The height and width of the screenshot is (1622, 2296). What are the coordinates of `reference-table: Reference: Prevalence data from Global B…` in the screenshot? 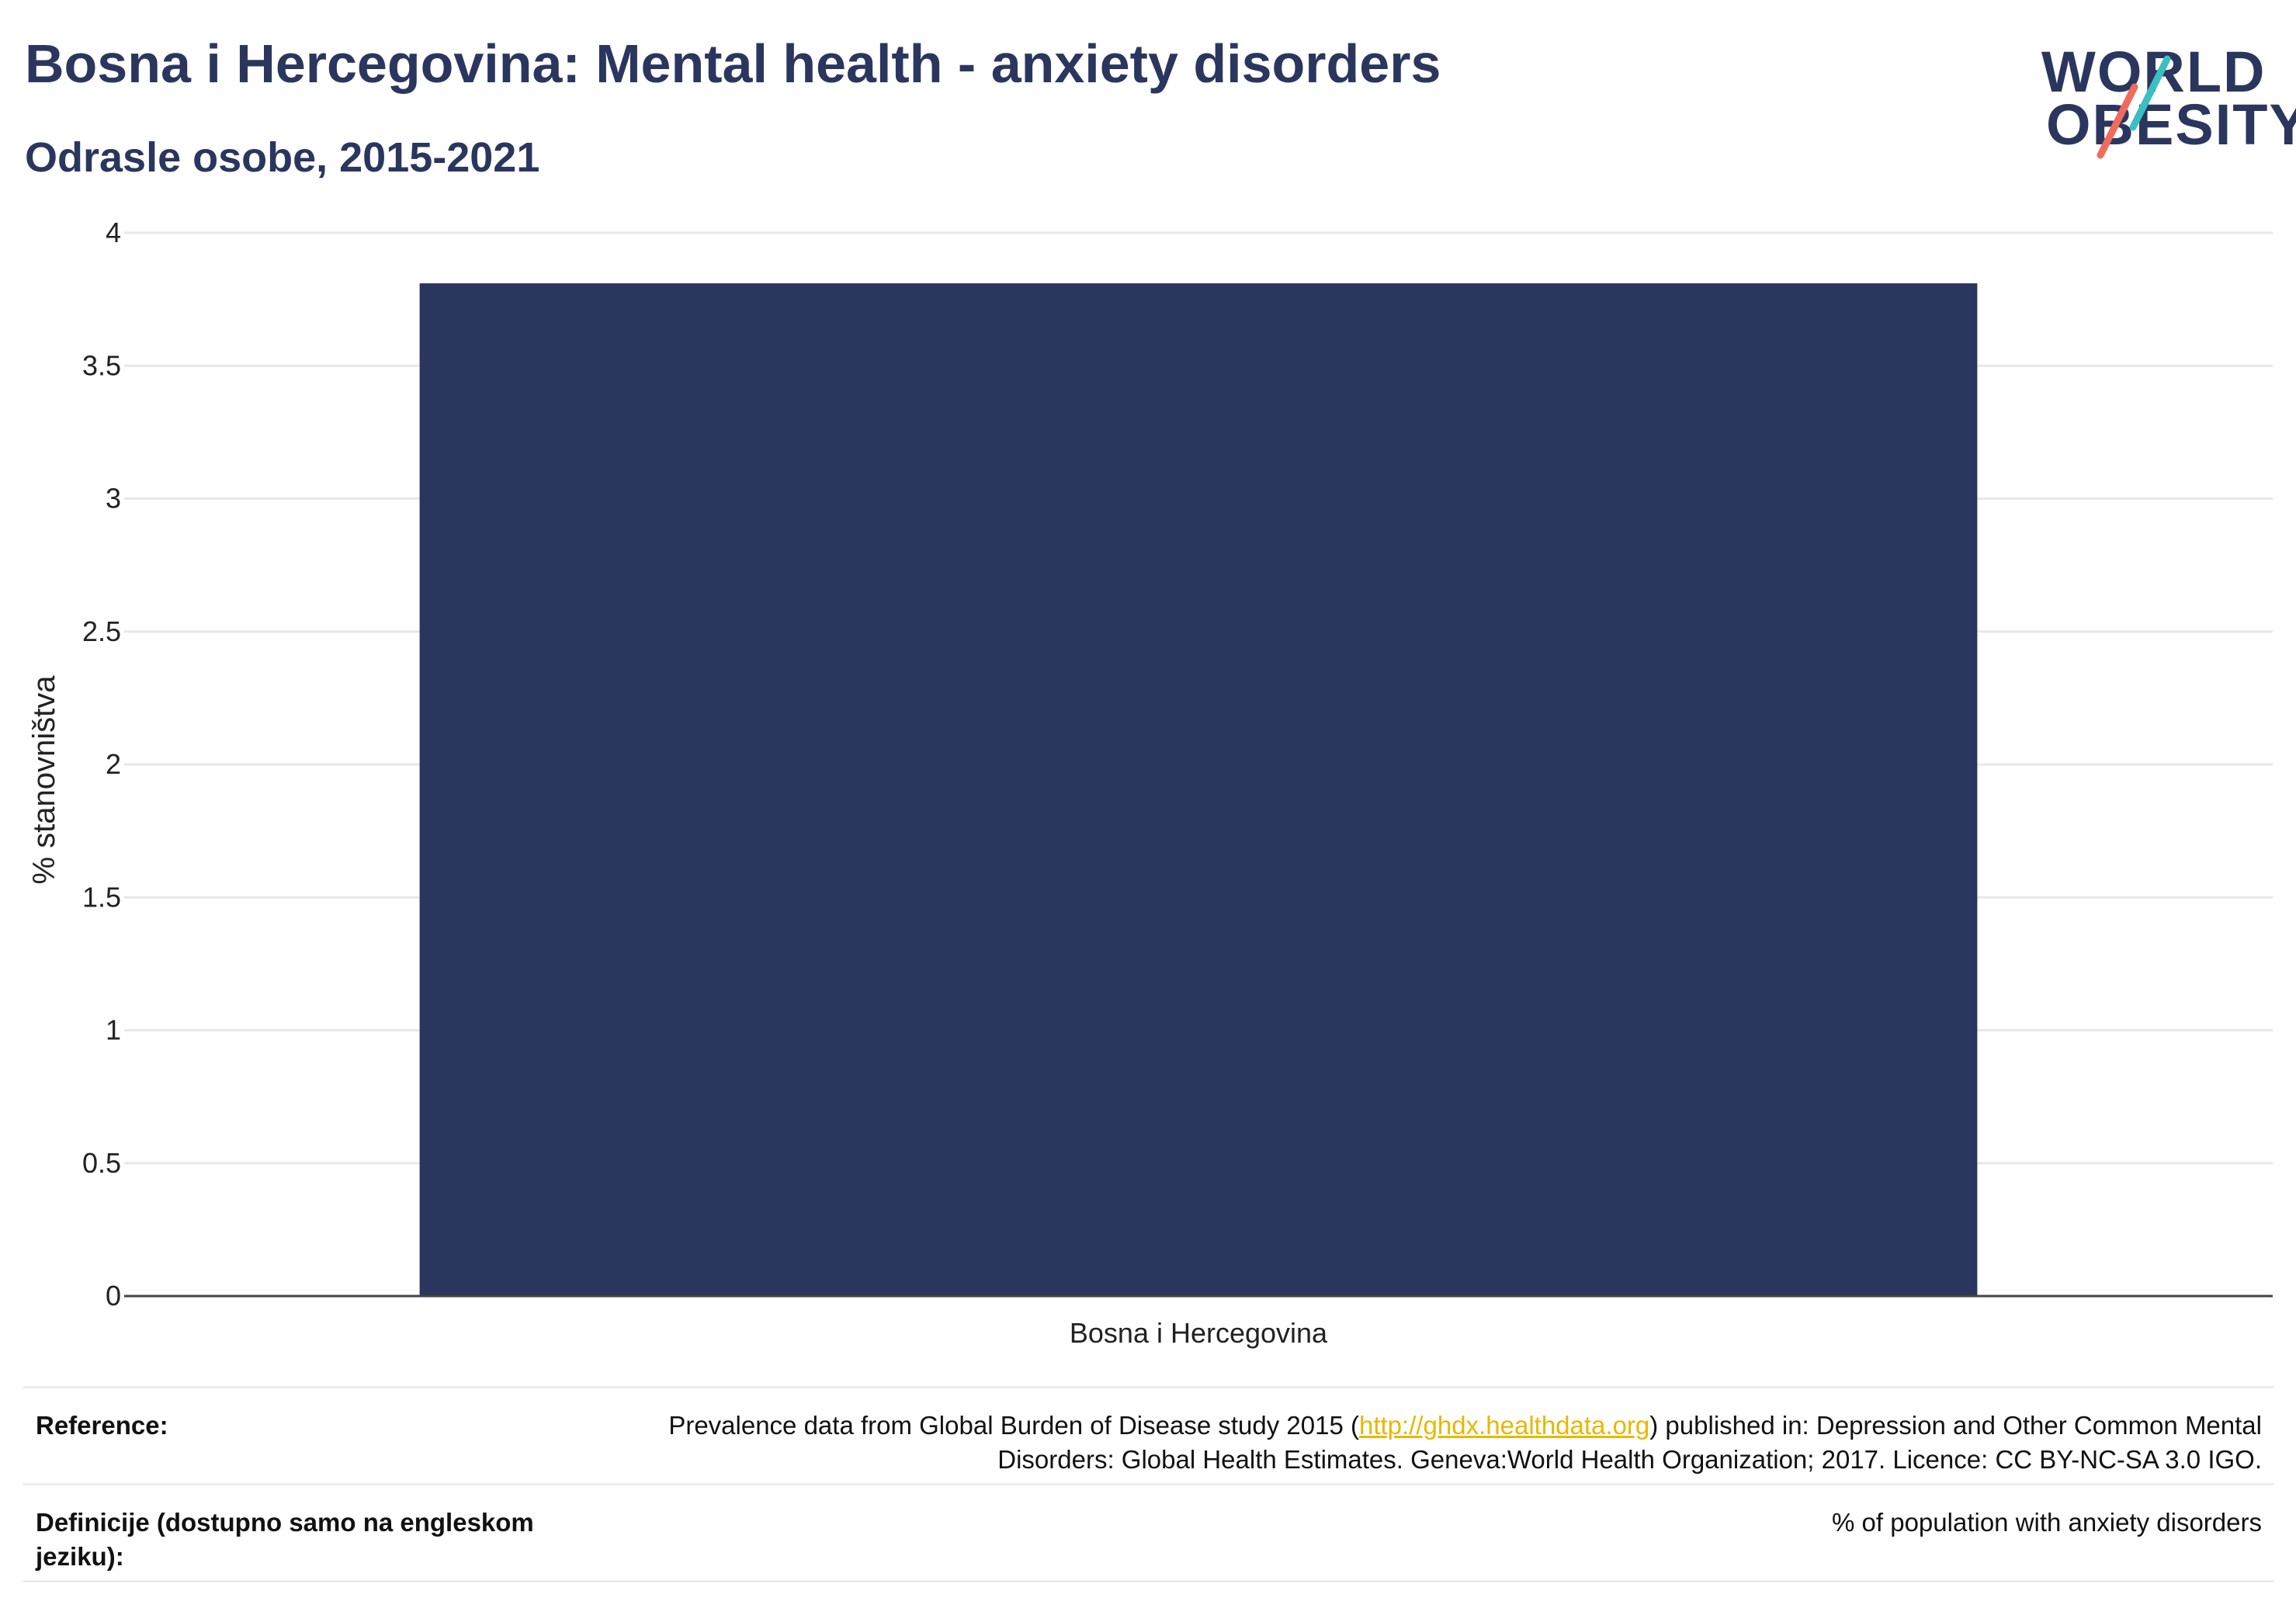 It's located at (1148, 1484).